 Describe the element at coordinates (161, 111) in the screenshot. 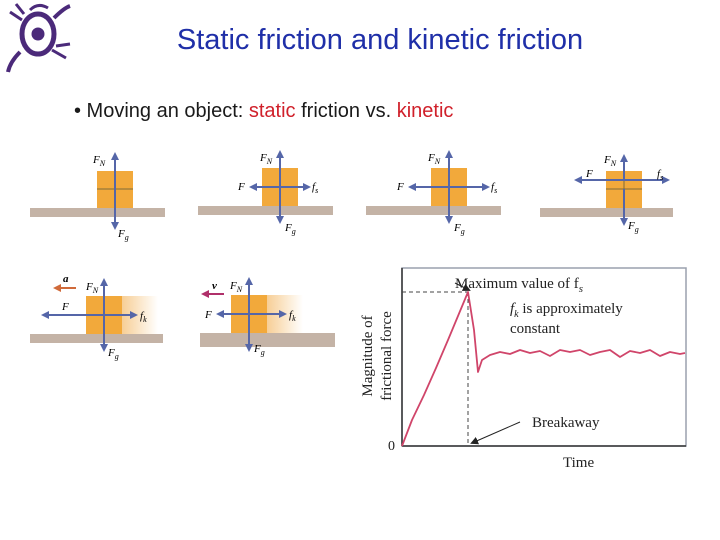

I see `bullet-prefix: • Moving an object:` at that location.